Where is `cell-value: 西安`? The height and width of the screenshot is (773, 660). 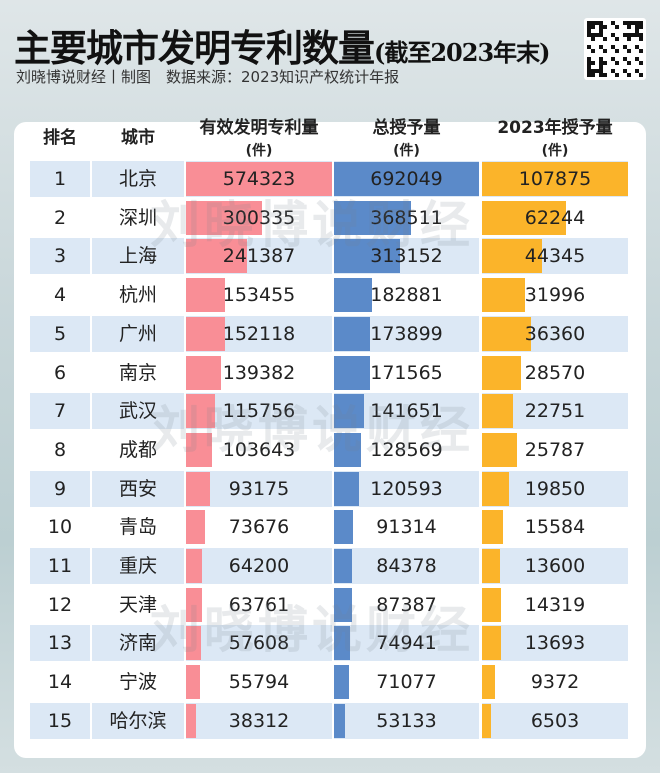
cell-value: 西安 is located at coordinates (137, 488).